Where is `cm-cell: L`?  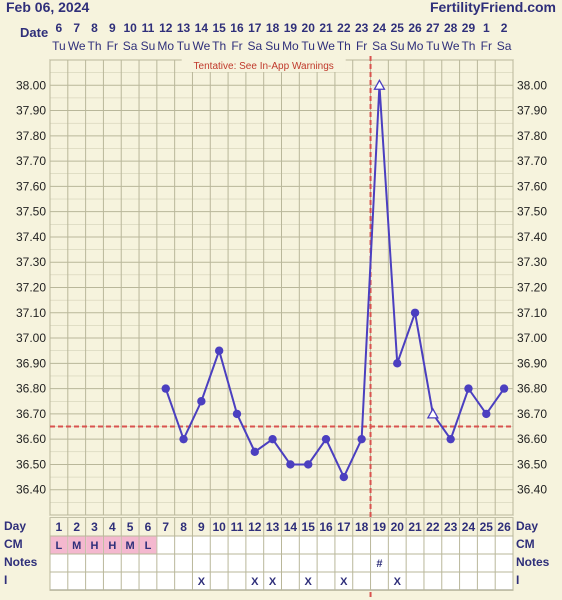
cm-cell: L is located at coordinates (59, 546).